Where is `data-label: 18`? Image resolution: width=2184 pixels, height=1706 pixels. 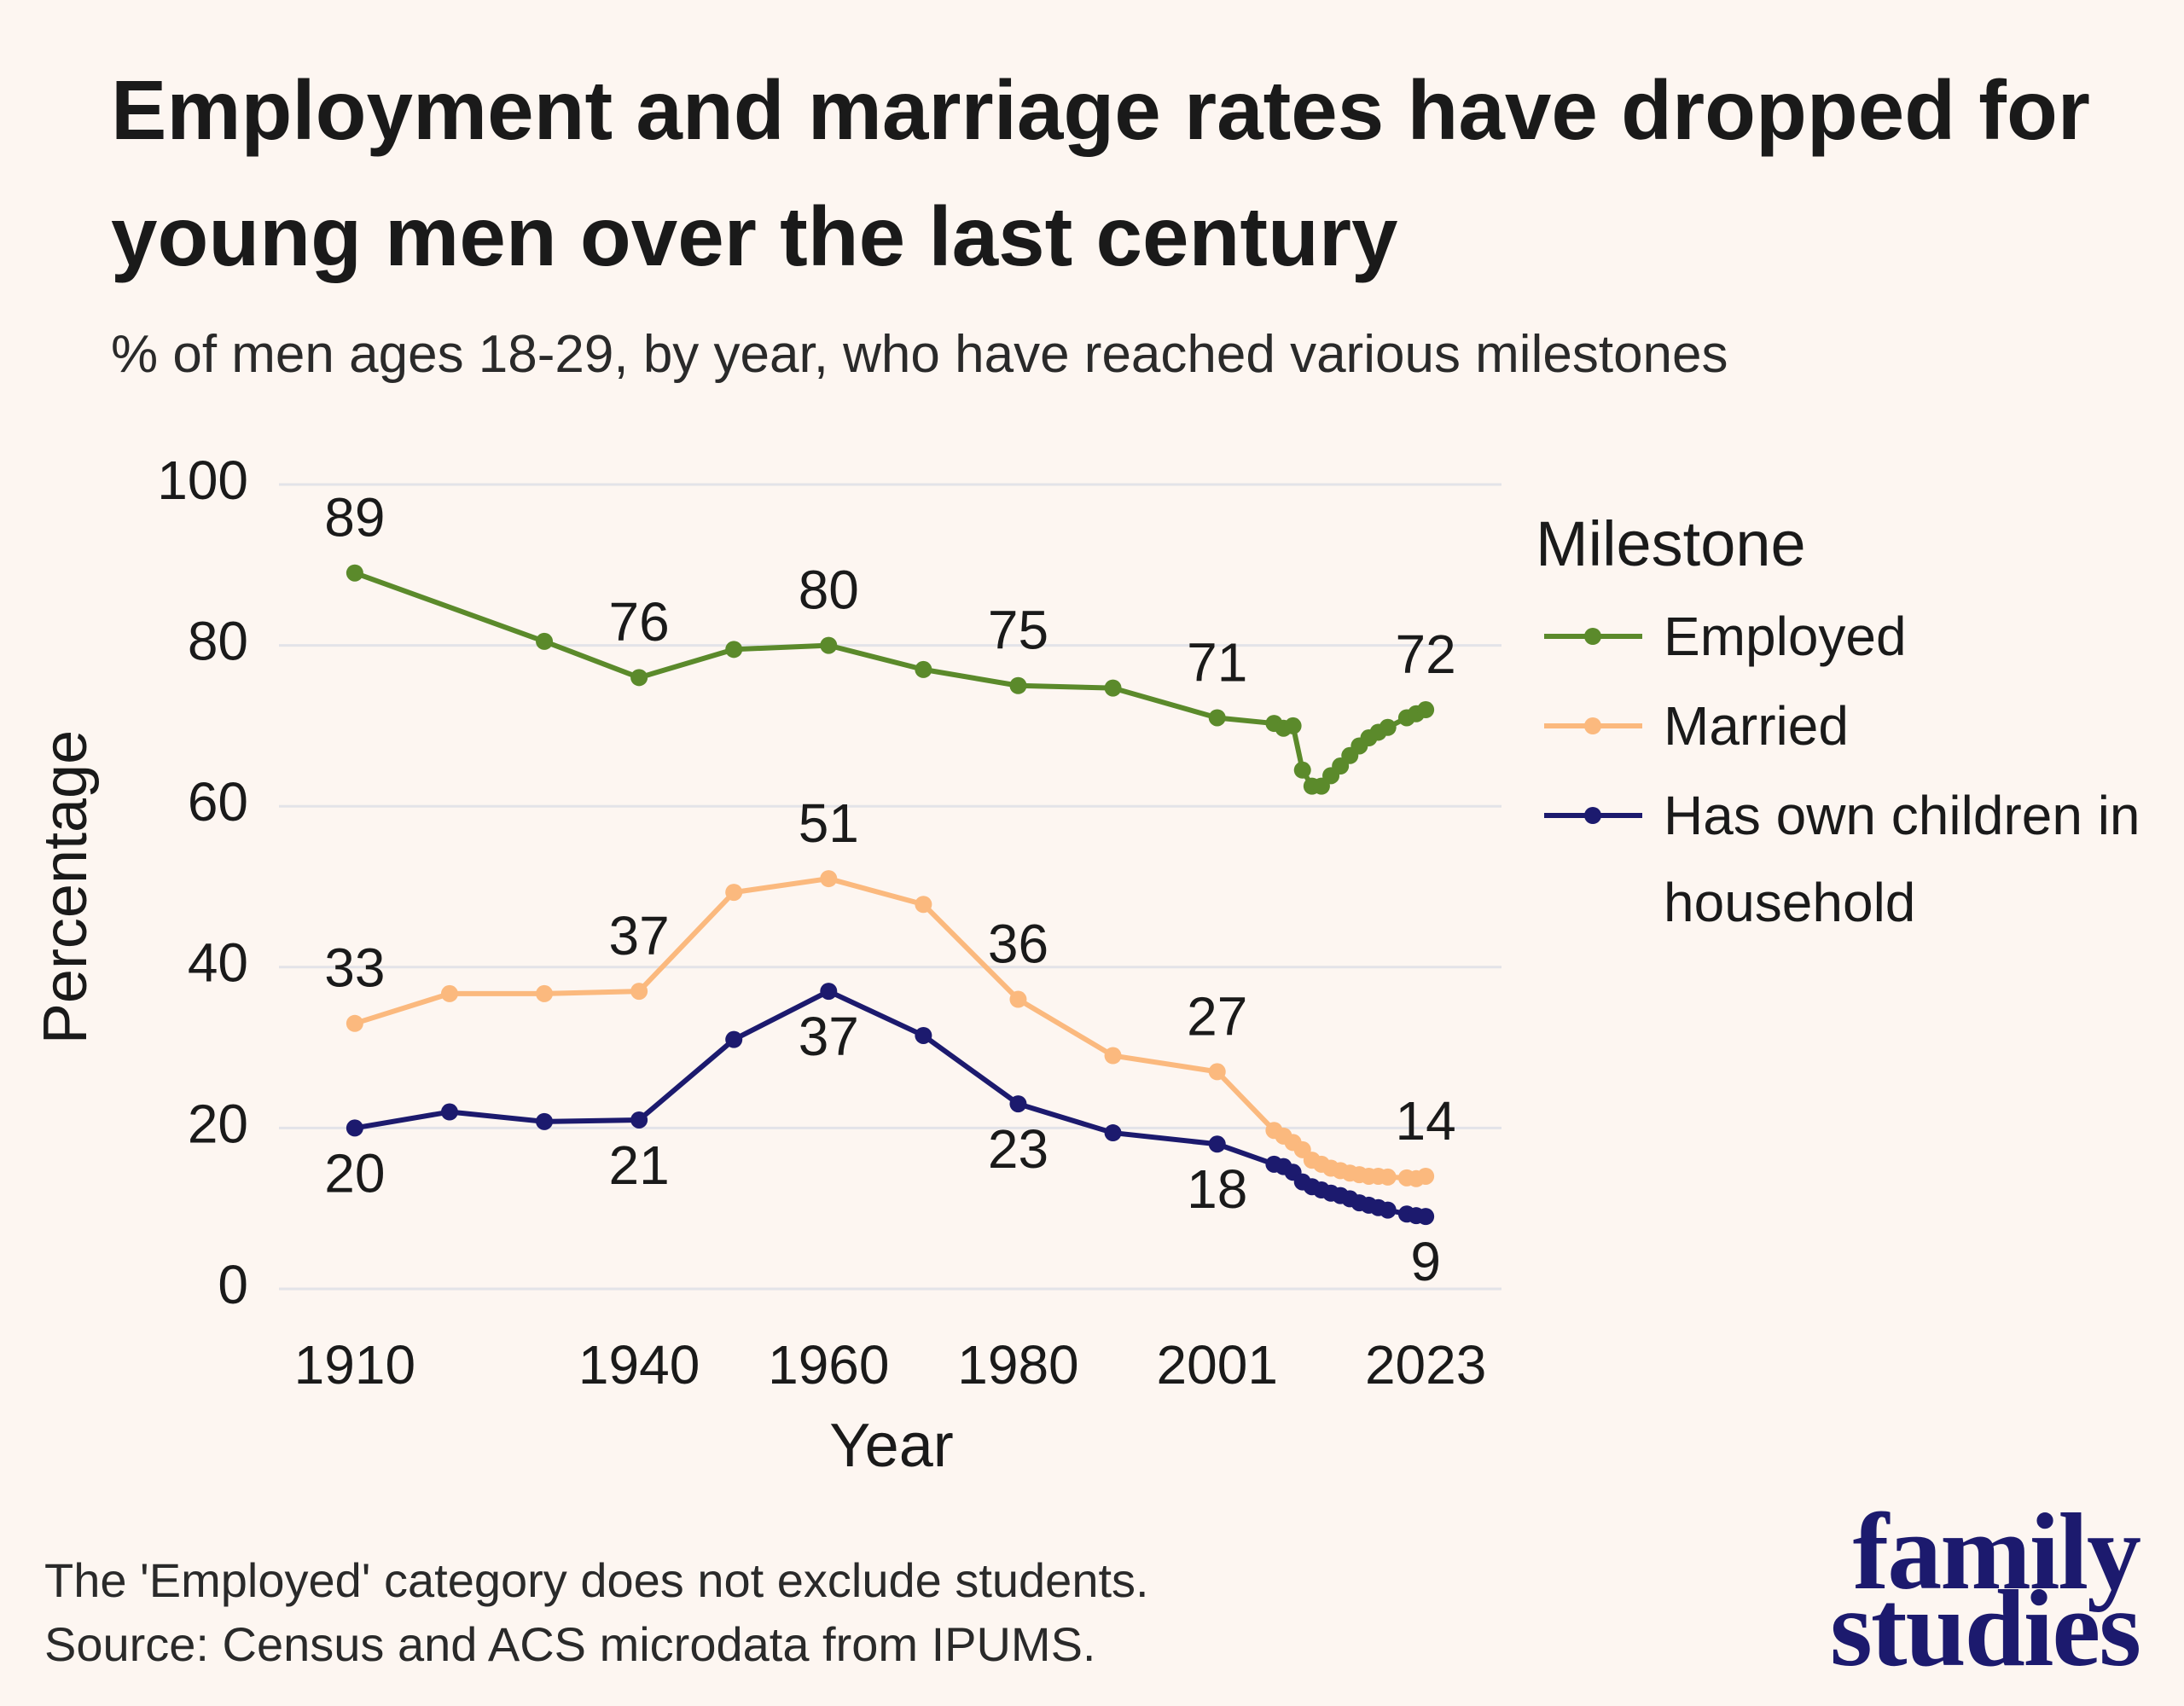
data-label: 18 is located at coordinates (1217, 1189).